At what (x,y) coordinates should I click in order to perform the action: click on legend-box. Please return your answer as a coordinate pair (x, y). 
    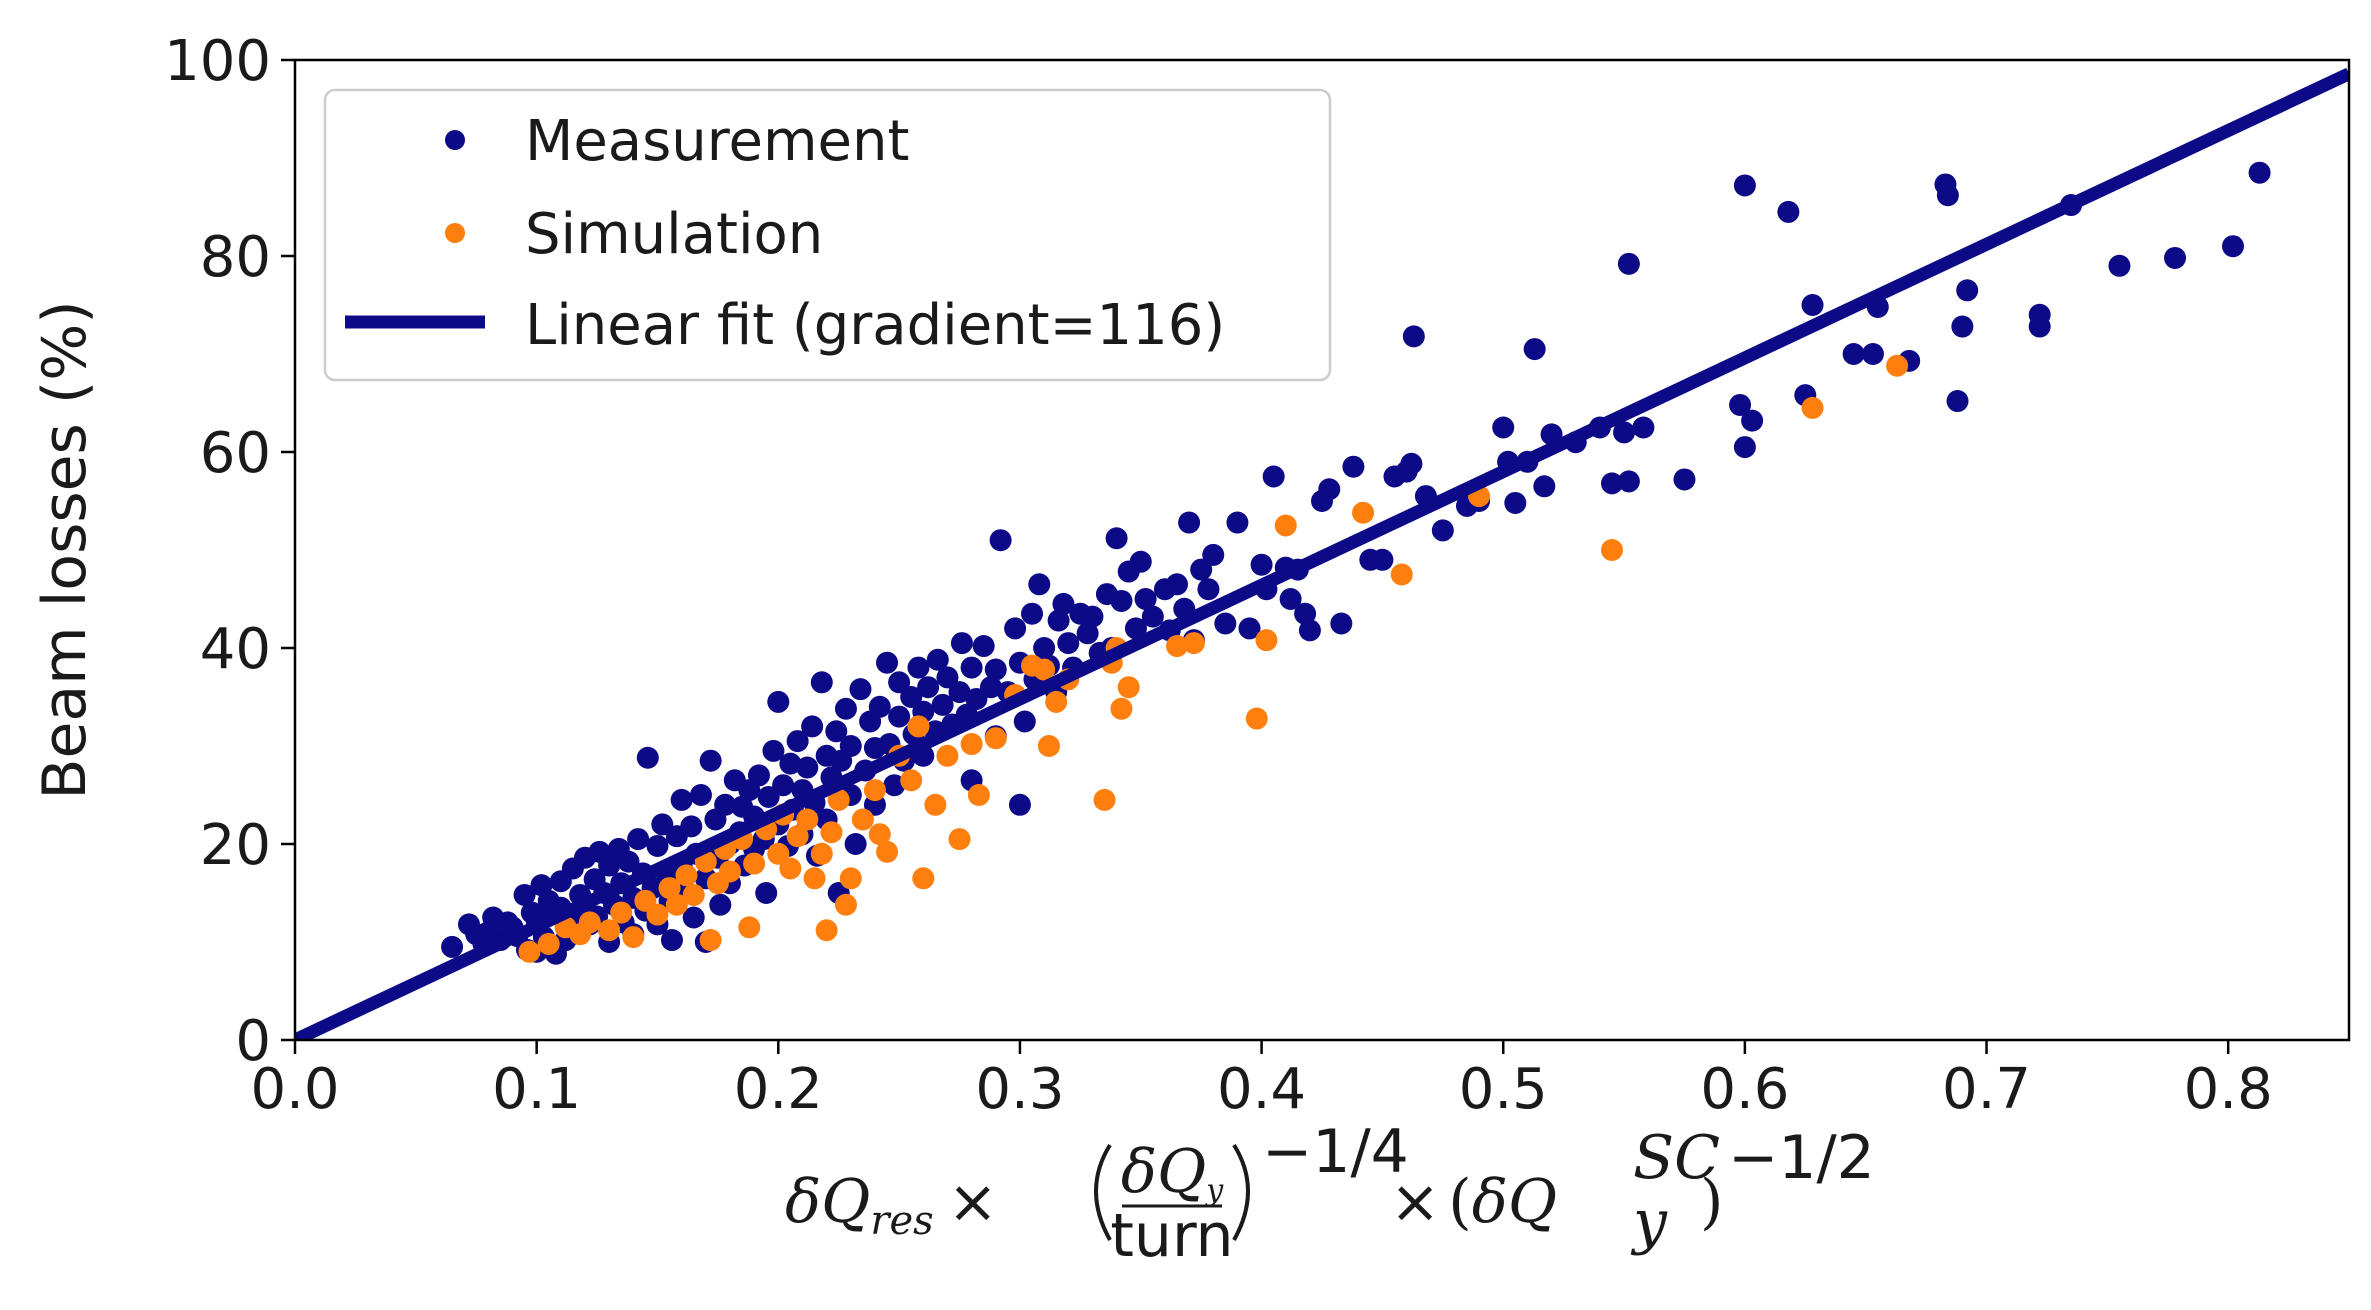
    Looking at the image, I should click on (827, 235).